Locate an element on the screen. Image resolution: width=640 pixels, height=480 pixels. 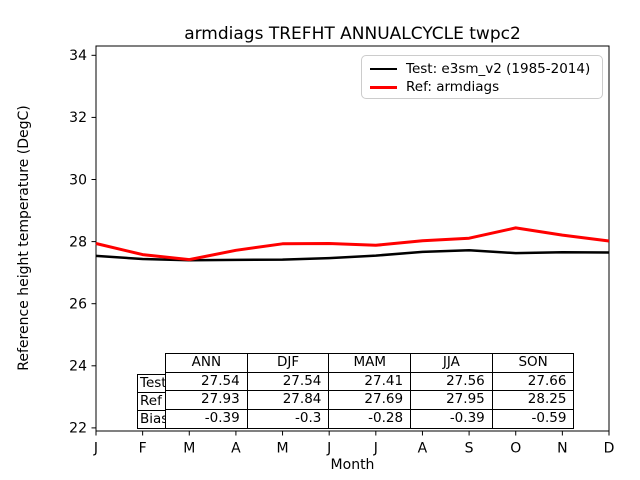
x-tick-label: D is located at coordinates (609, 449).